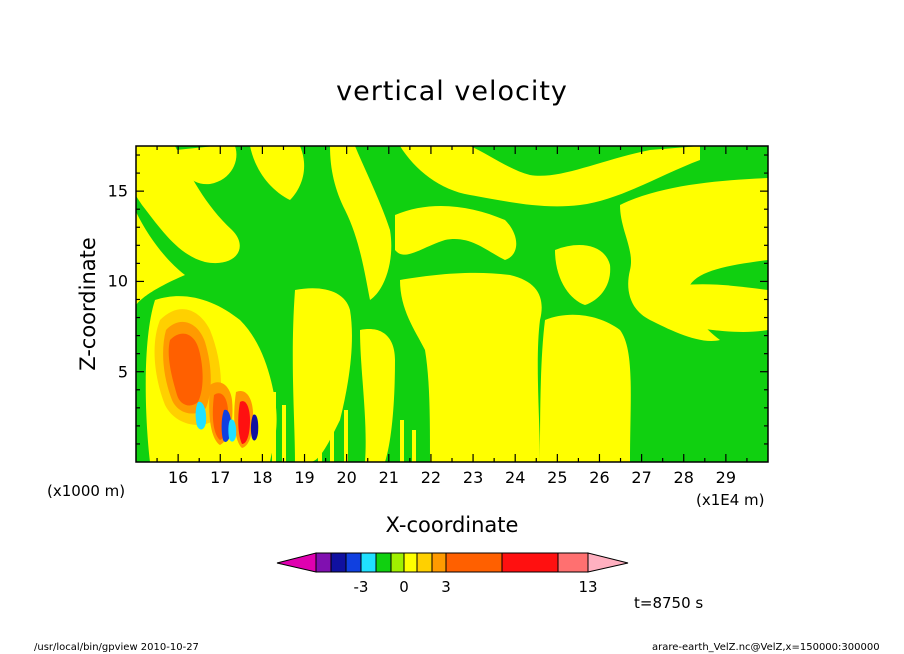  I want to click on footer-left: /usr/local/bin/gpview 2010-10-27, so click(116, 647).